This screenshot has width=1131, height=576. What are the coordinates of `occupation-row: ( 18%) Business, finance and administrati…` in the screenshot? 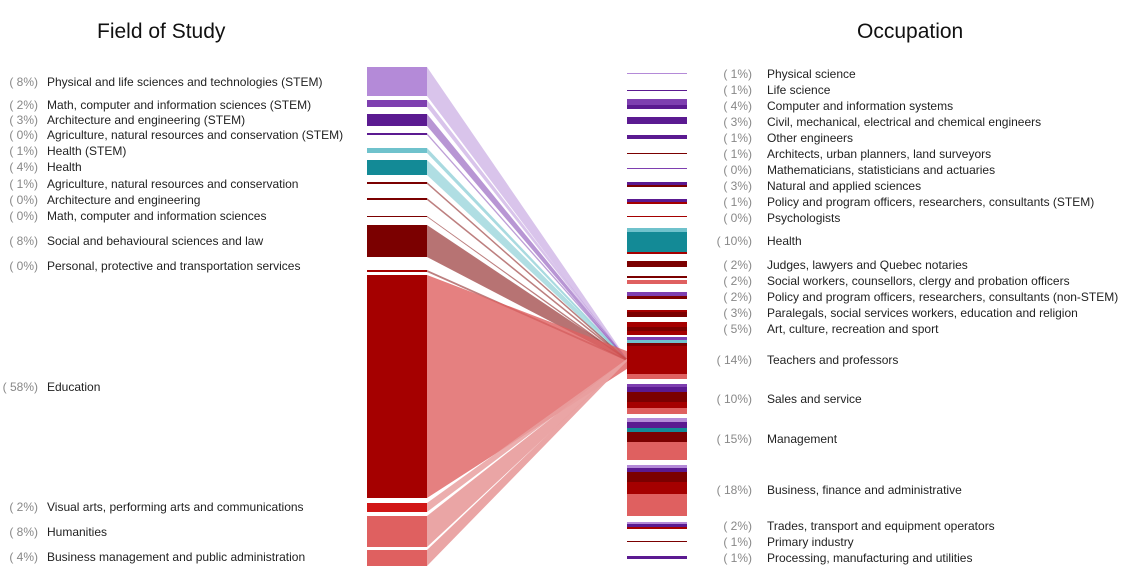 It's located at (838, 490).